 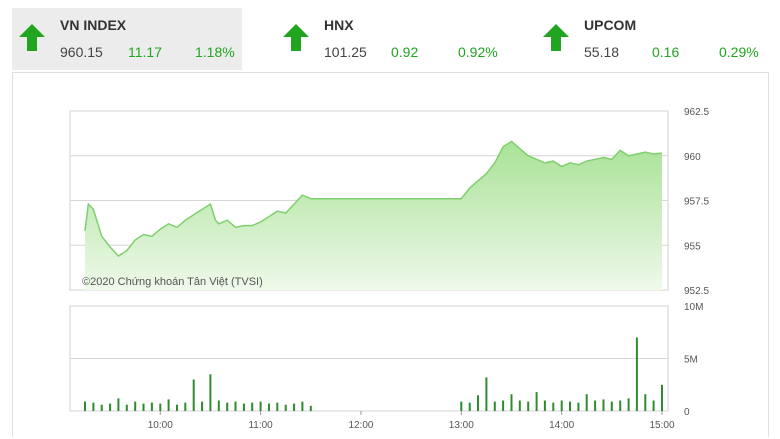 I want to click on time-tick-label: 14:00, so click(x=561, y=425).